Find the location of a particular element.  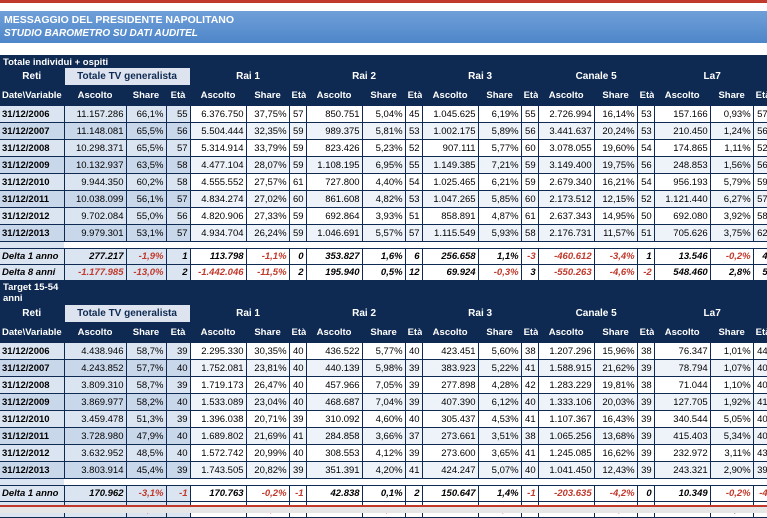

delta-cell: -3,1% is located at coordinates (146, 493).